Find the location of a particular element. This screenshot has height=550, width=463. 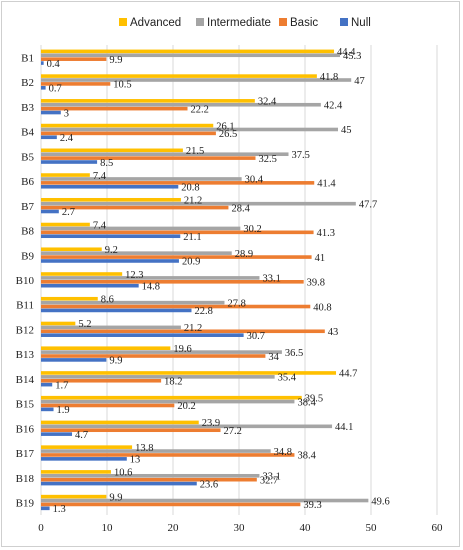

bar-null-b18 is located at coordinates (119, 483).